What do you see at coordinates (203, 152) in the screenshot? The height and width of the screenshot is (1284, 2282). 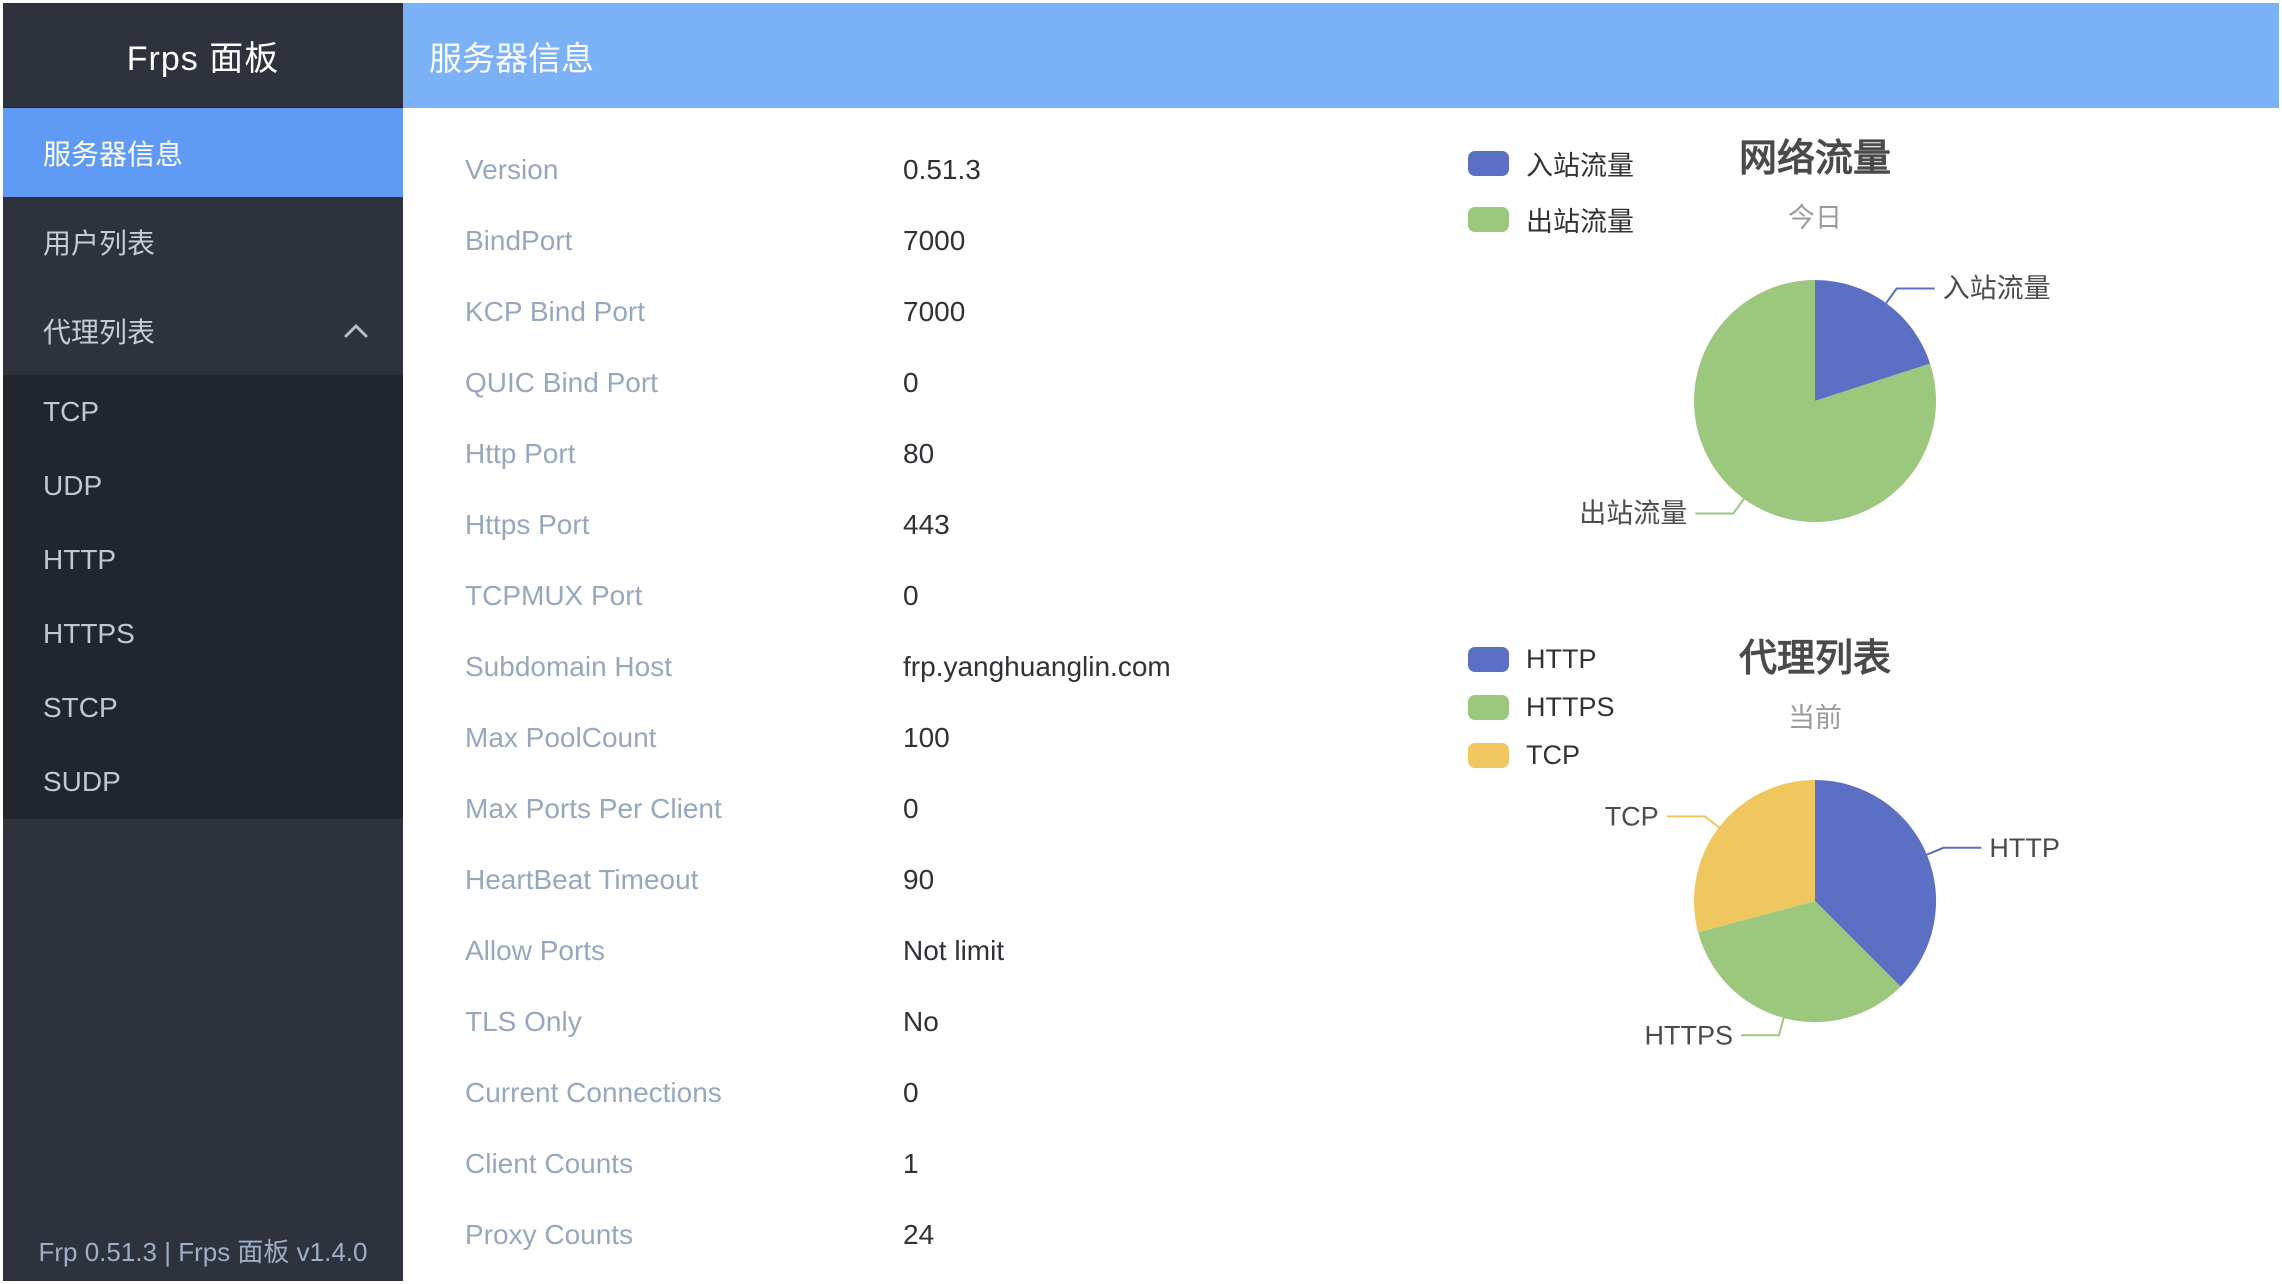 I see `sidebar-item-0: 服务器信息` at bounding box center [203, 152].